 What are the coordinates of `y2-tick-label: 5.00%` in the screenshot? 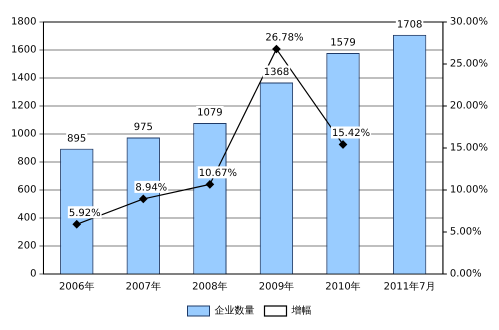 It's located at (466, 232).